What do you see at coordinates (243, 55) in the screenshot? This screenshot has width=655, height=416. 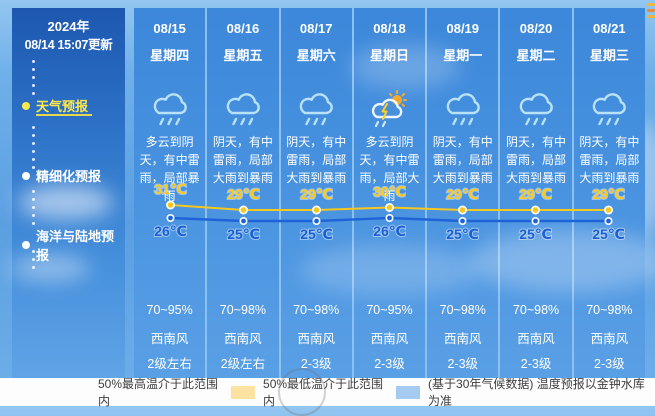 I see `weekday-label: 星期五` at bounding box center [243, 55].